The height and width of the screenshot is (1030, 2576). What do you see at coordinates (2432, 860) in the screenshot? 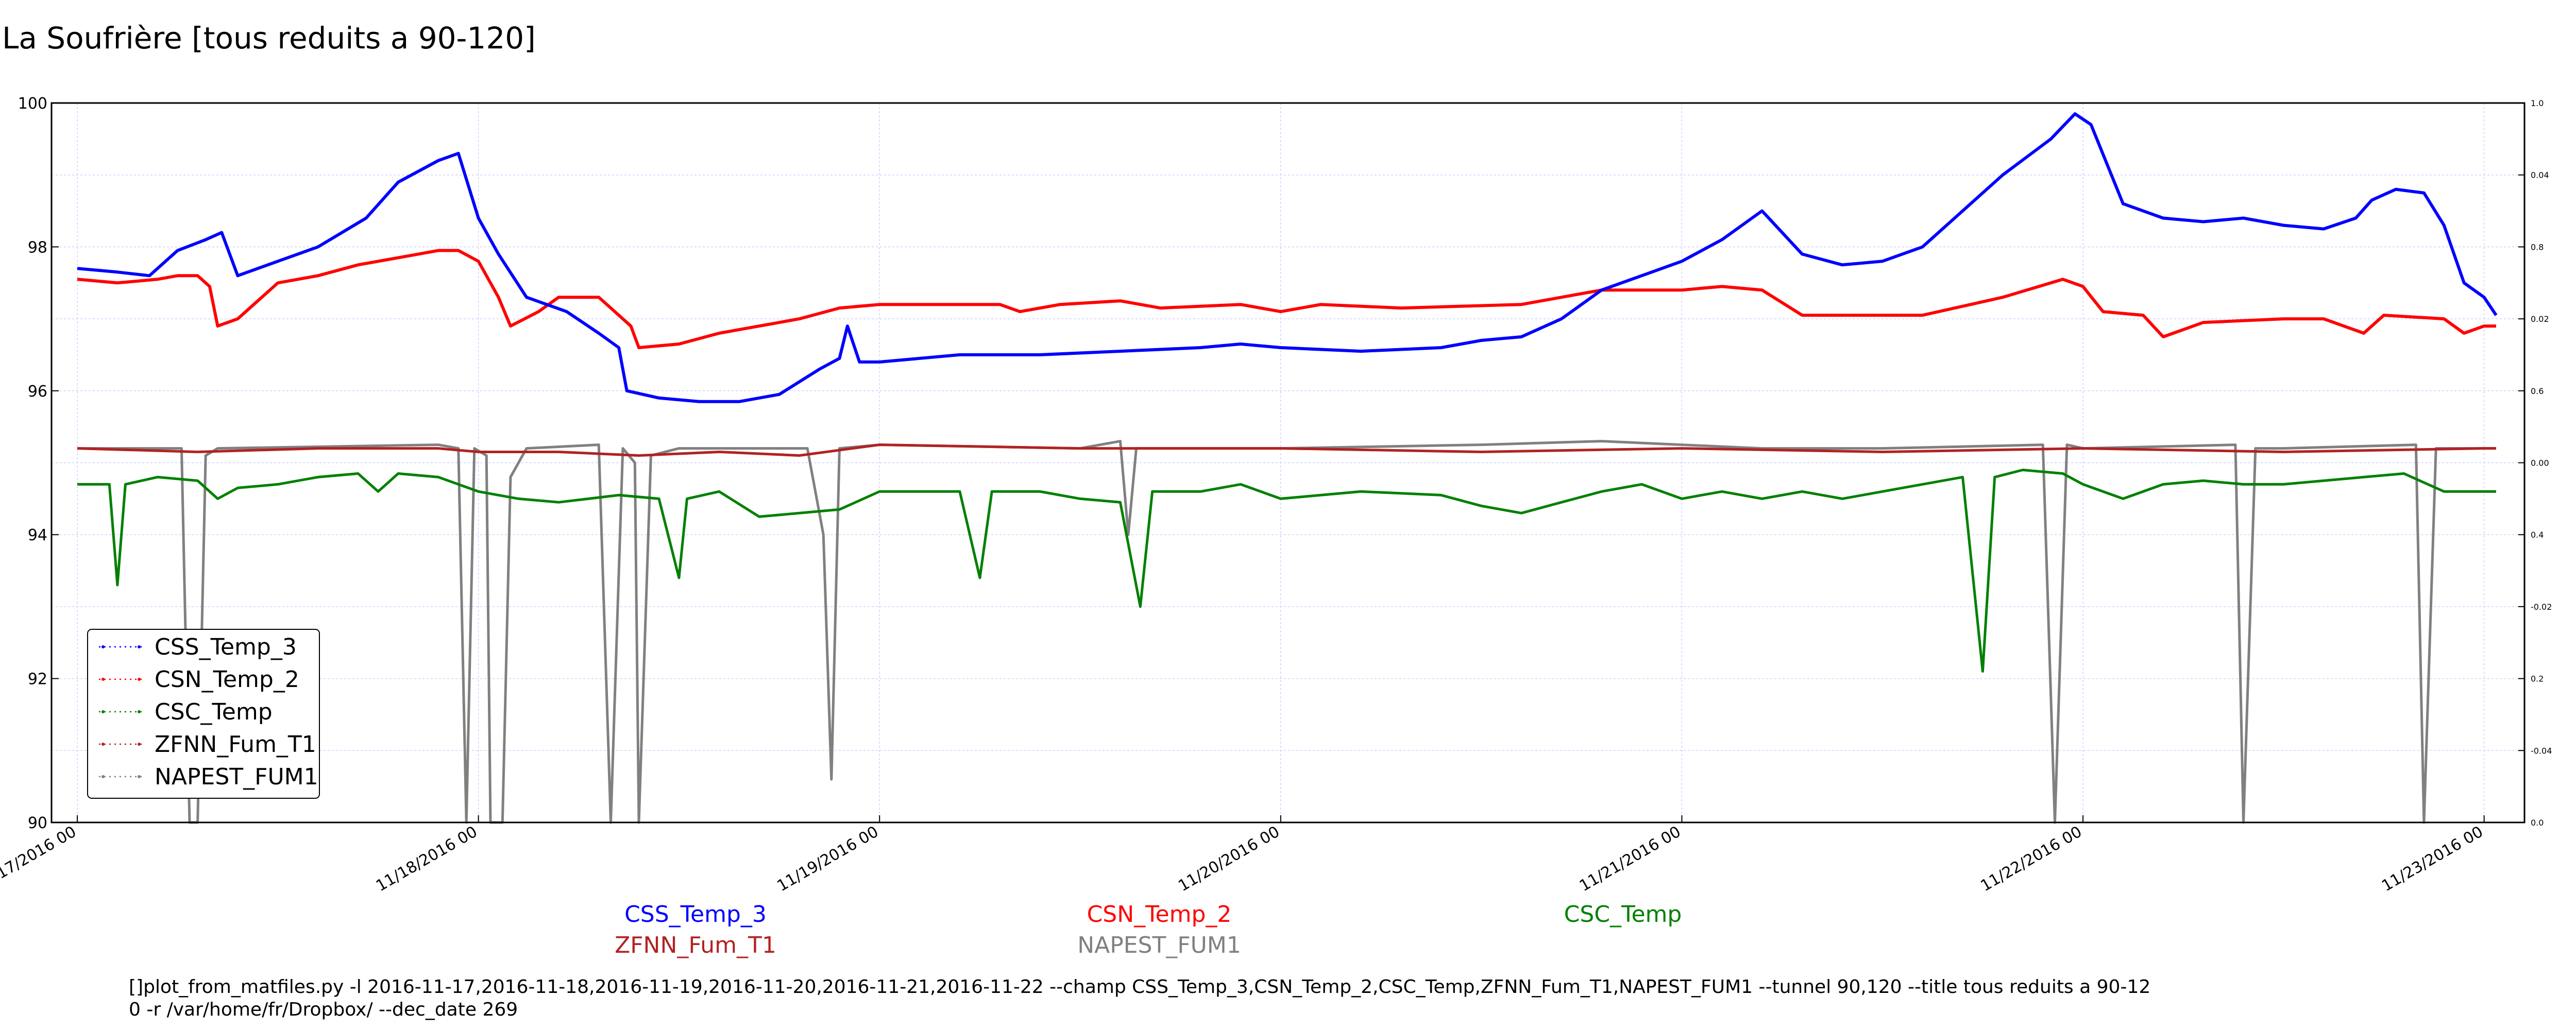
I see `x-tick-label: 11/23/2016 00` at bounding box center [2432, 860].